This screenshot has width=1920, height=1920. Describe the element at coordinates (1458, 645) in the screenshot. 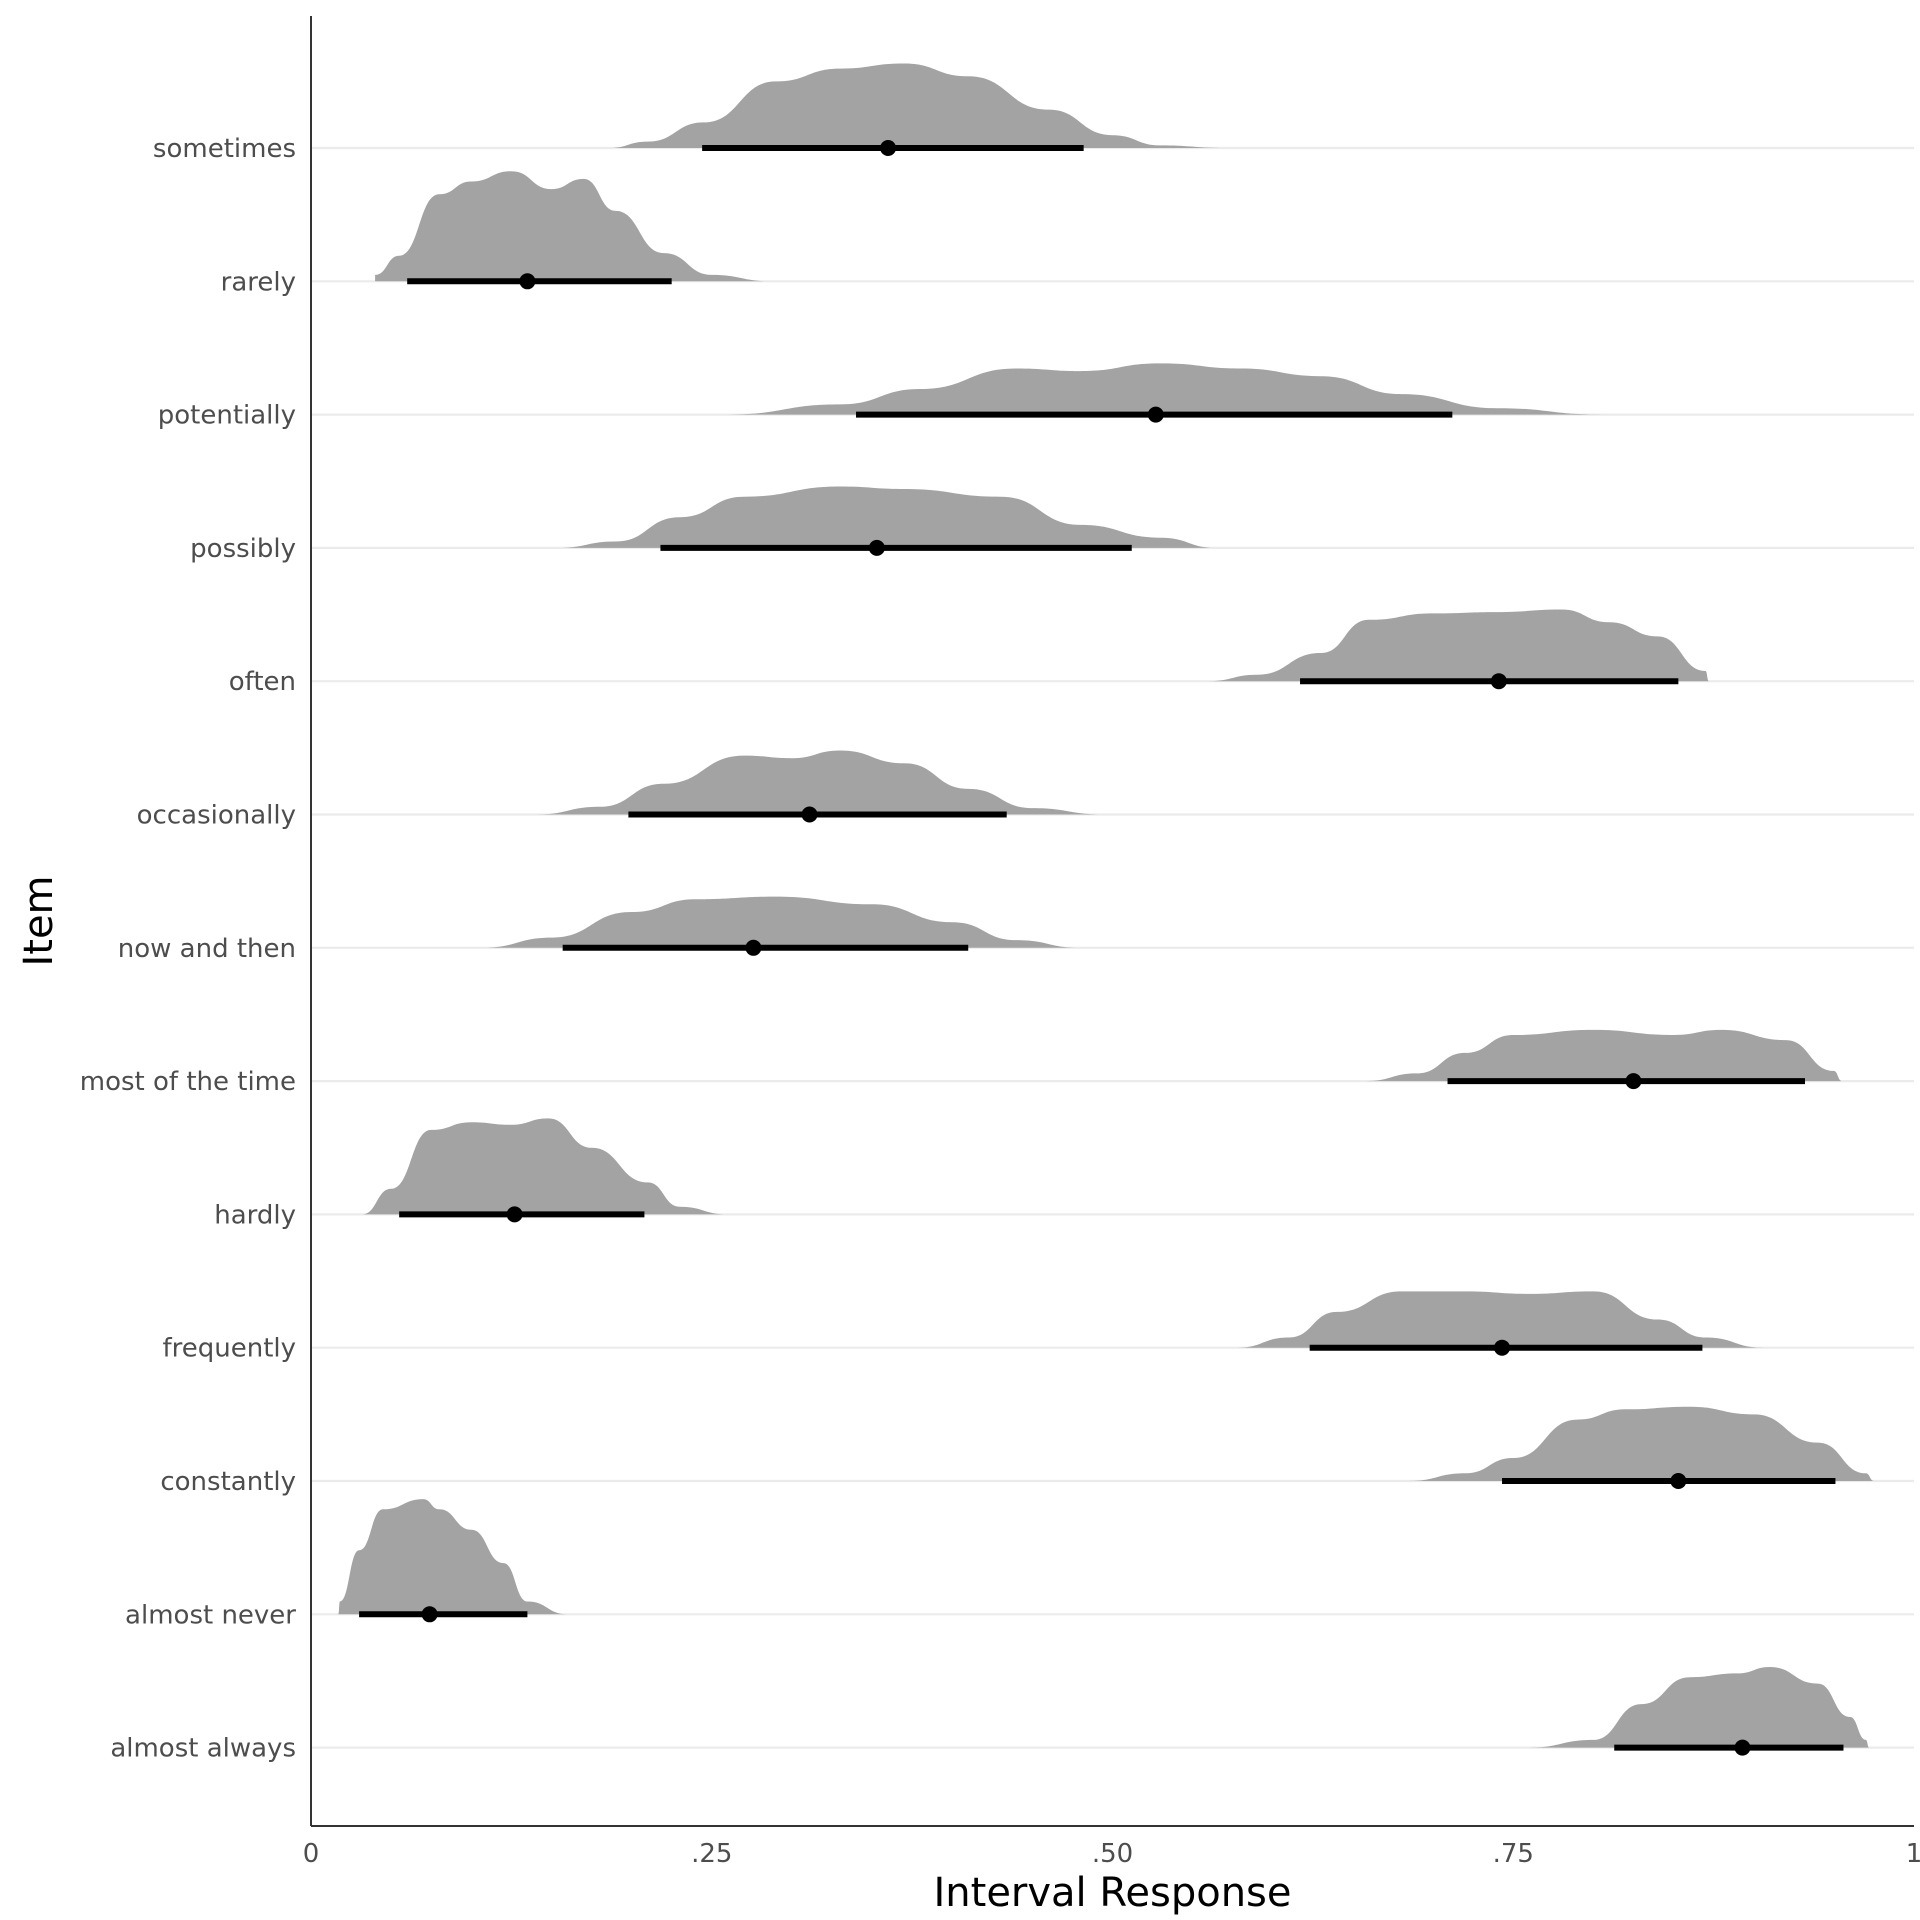

I see `density-often` at that location.